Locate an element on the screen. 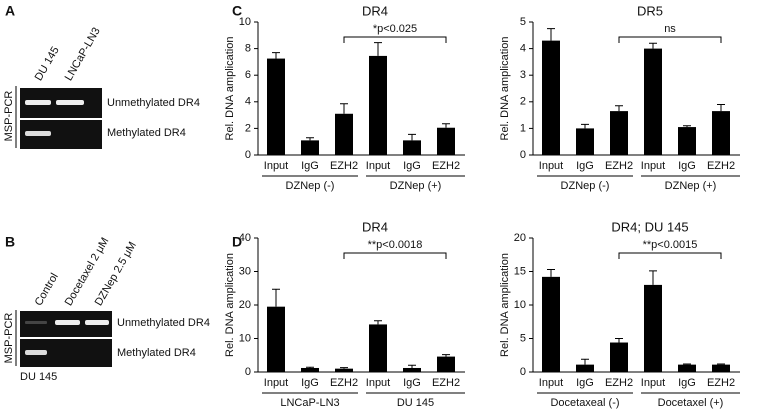 The height and width of the screenshot is (412, 776). group-label: DZNep (-) is located at coordinates (585, 186).